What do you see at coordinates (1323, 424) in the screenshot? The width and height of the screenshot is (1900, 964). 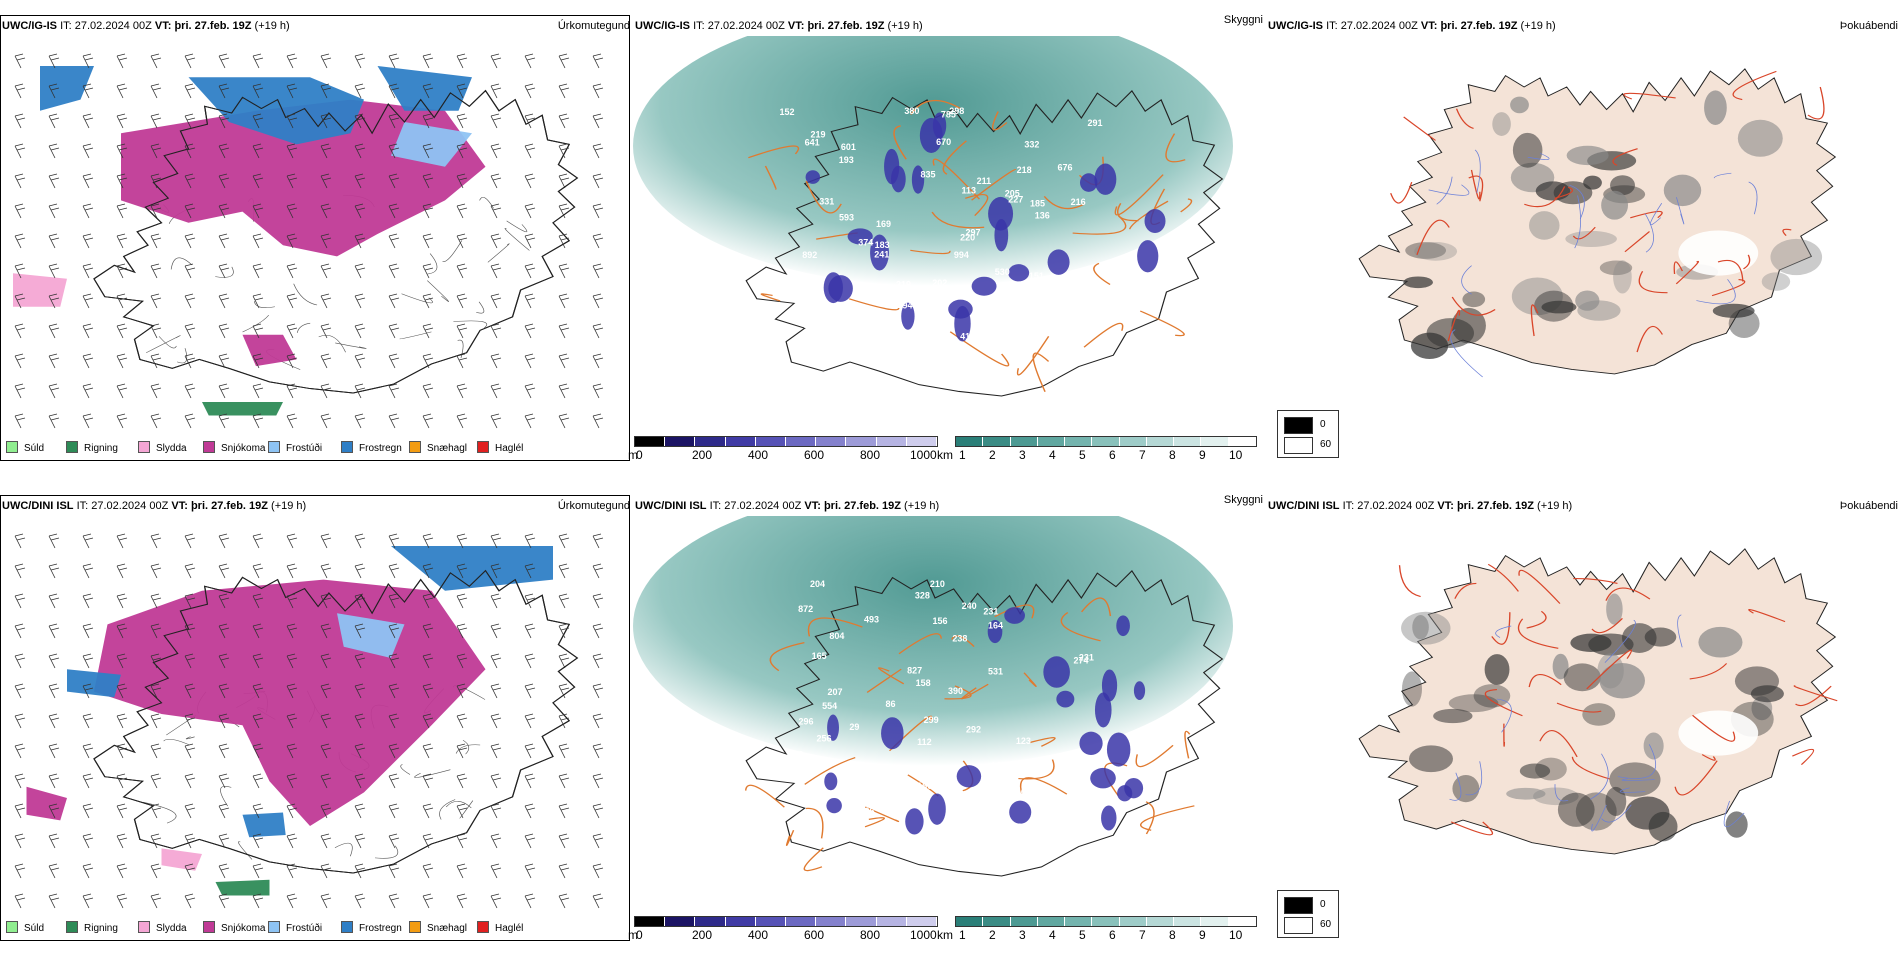 I see `fog-min-label: 0` at bounding box center [1323, 424].